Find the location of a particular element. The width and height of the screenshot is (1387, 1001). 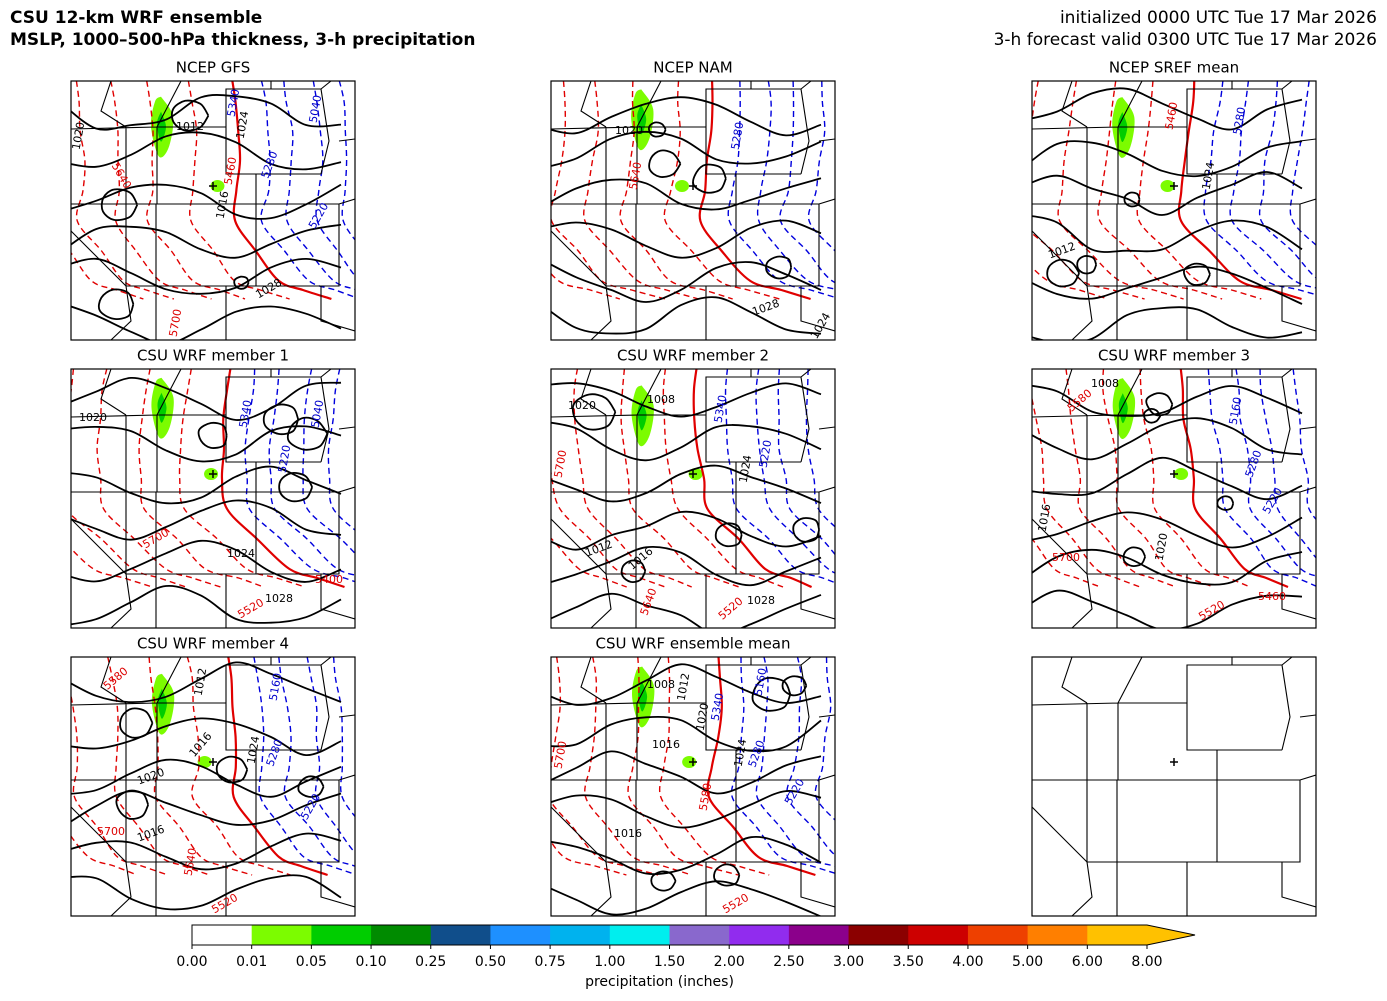

panel-title: CSU WRF member 2 is located at coordinates (693, 356).